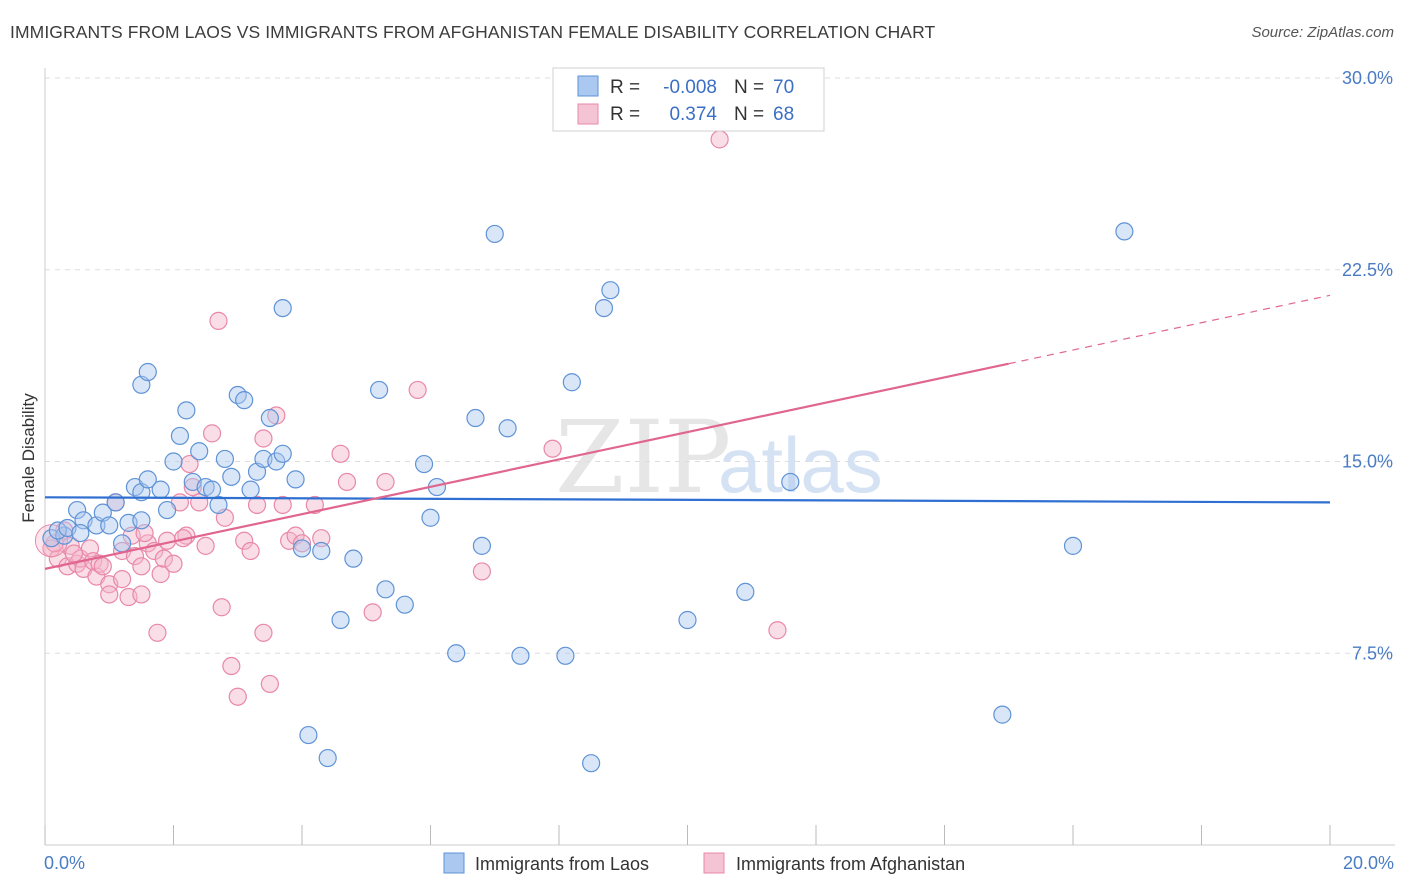 Image resolution: width=1406 pixels, height=892 pixels. I want to click on x-tick-label-max: 20.0%, so click(1368, 863).